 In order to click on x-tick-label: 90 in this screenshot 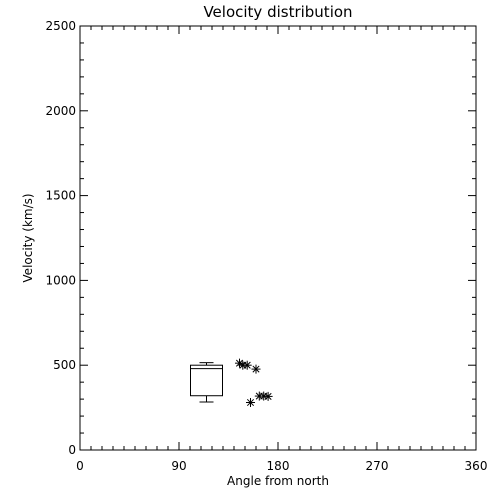, I will do `click(178, 466)`.